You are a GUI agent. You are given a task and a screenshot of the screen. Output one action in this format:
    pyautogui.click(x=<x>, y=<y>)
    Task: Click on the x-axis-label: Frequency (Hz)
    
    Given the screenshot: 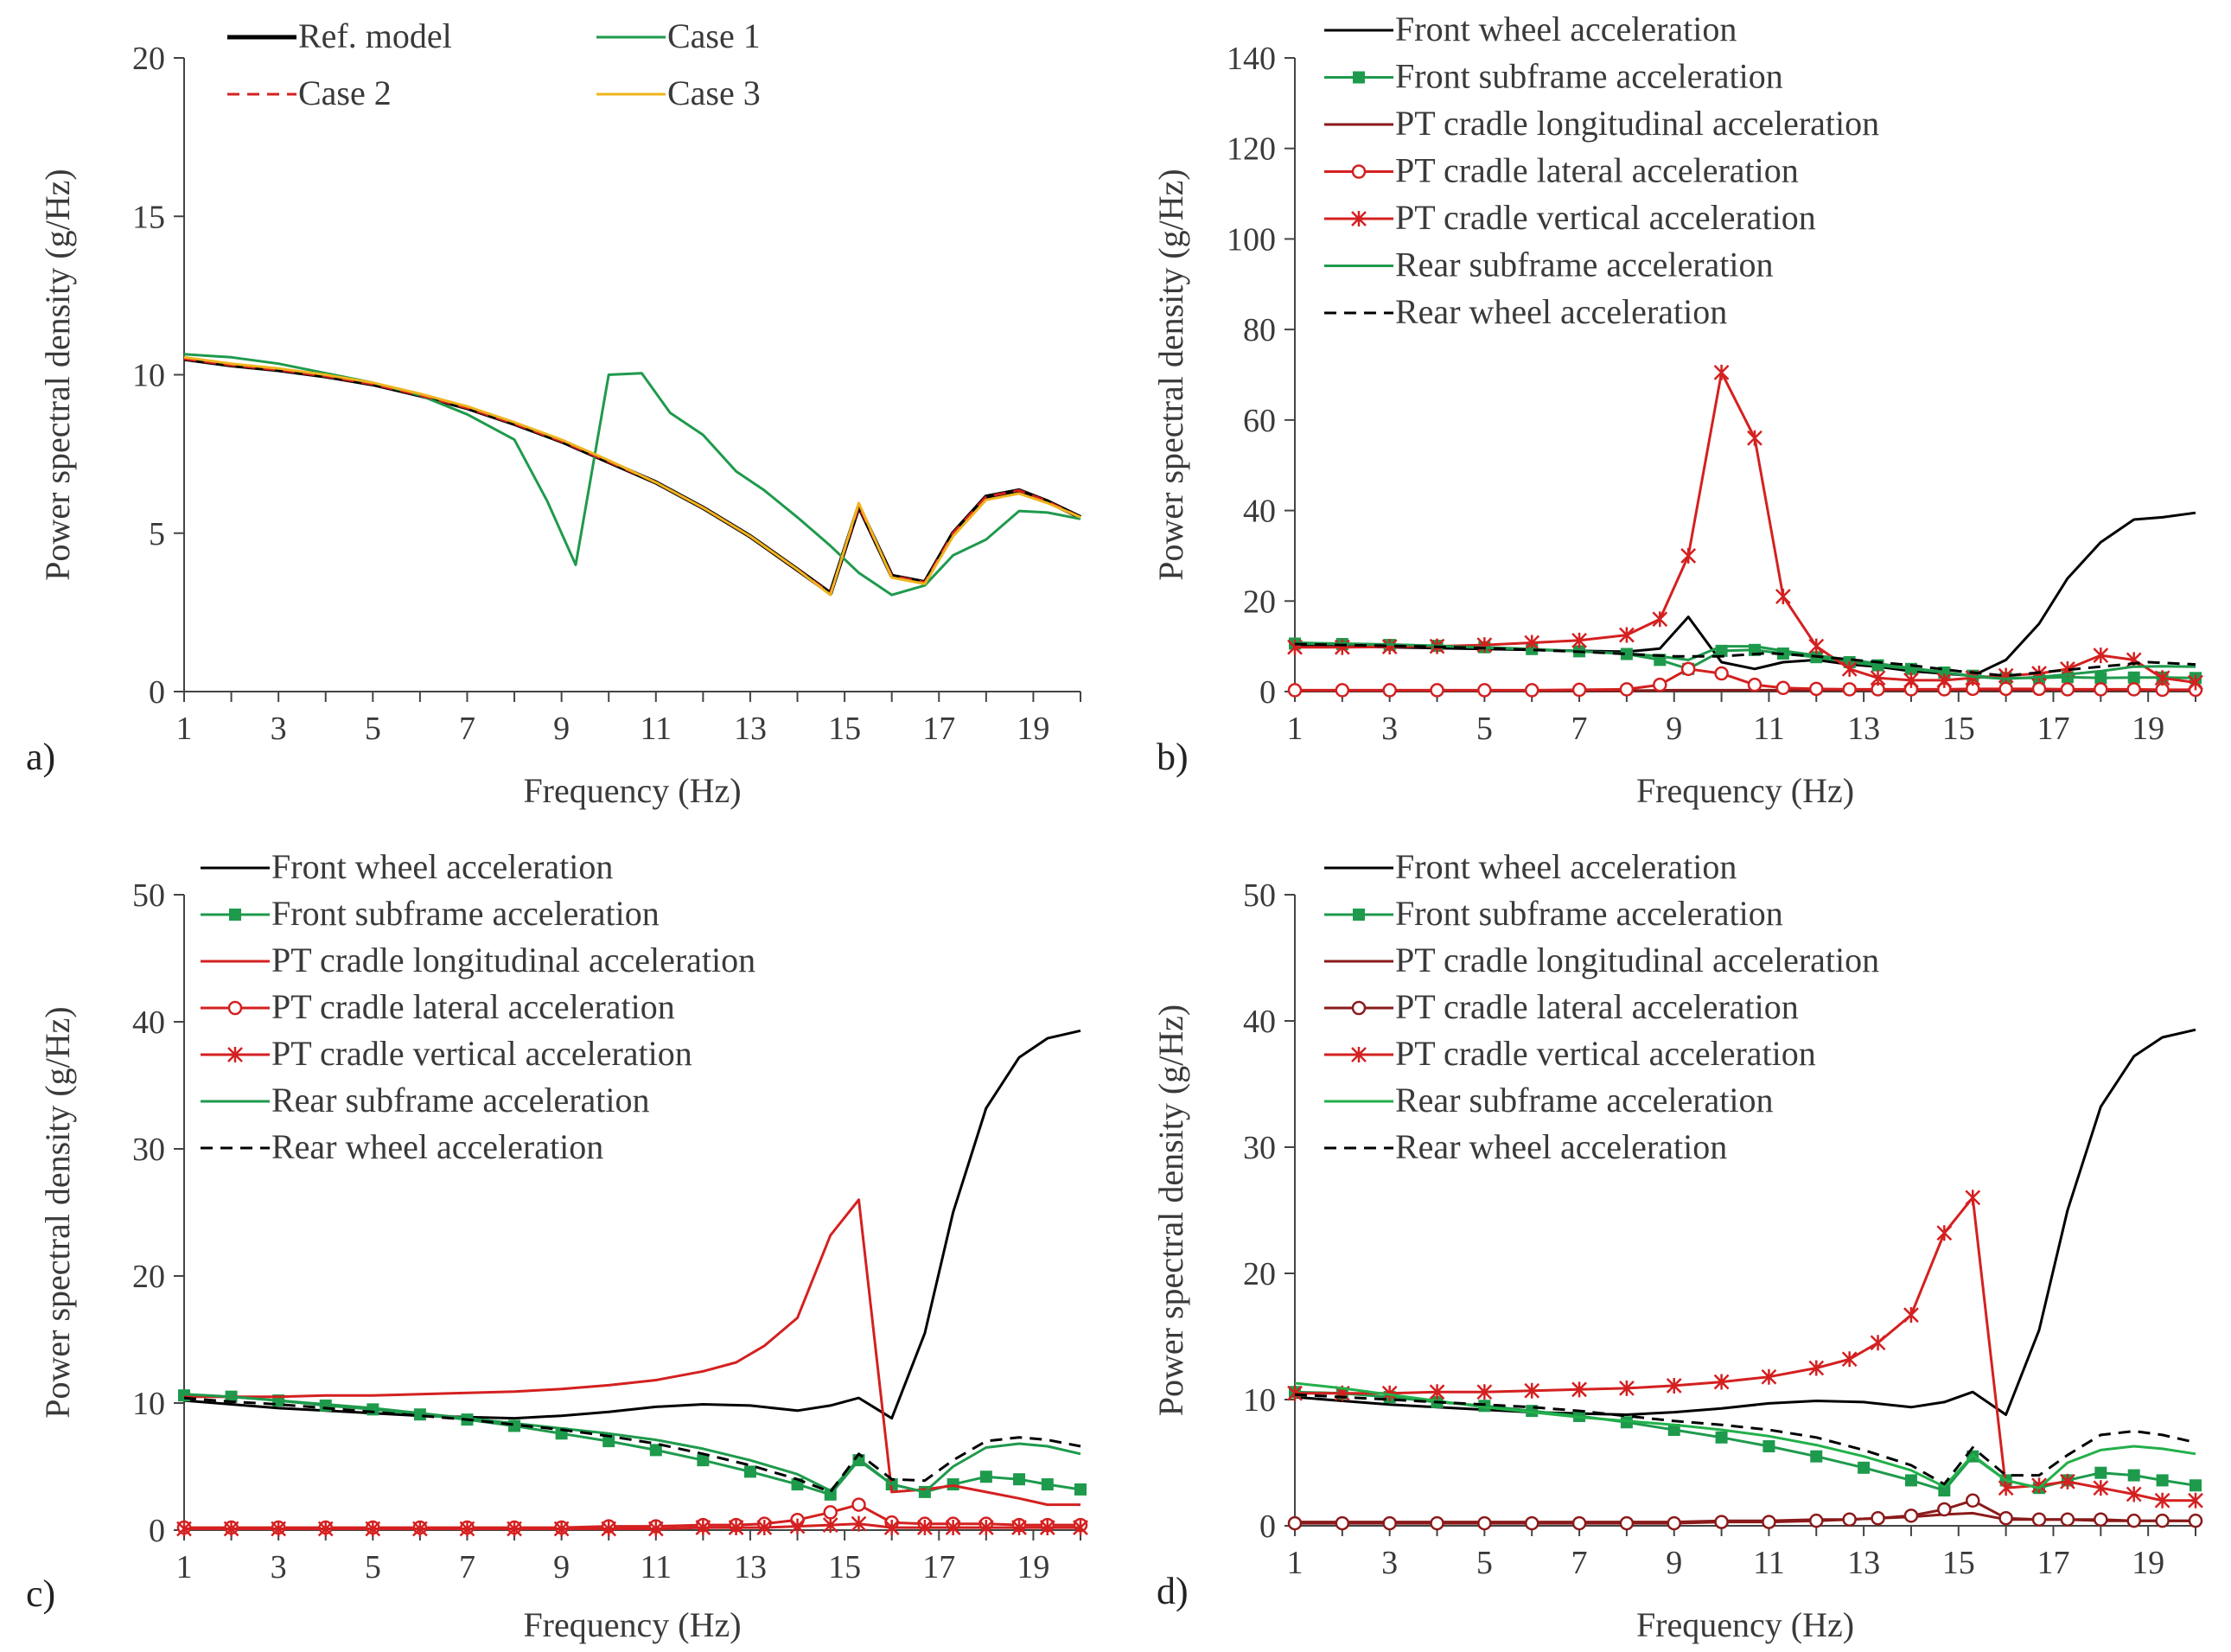 What is the action you would take?
    pyautogui.click(x=632, y=1625)
    